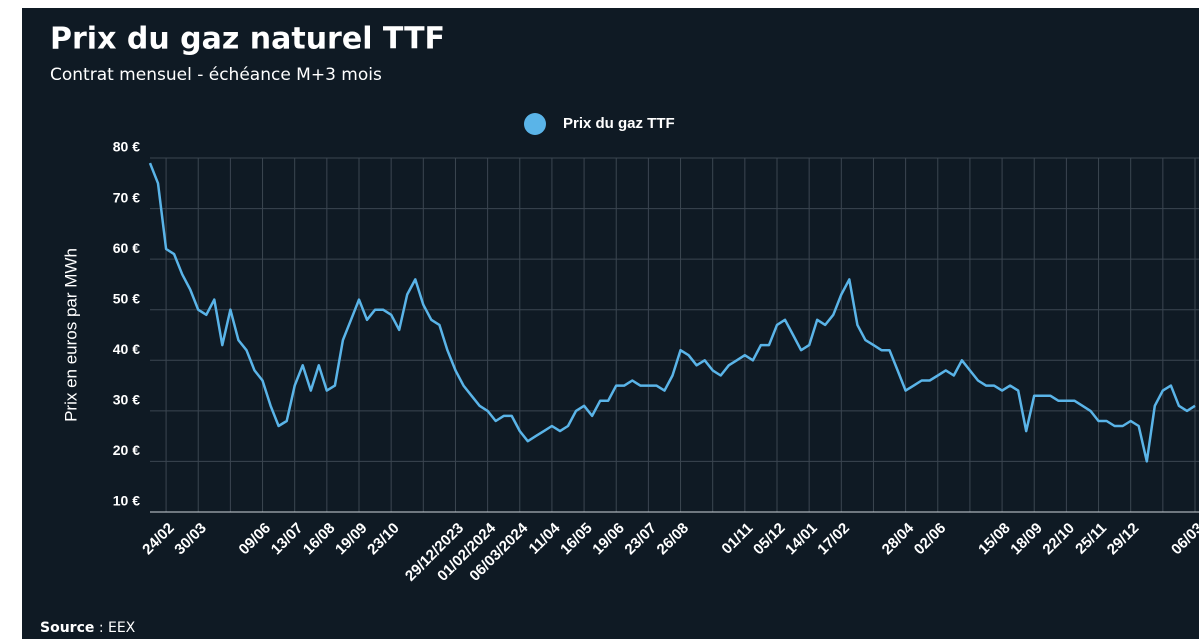  I want to click on y-axis-title: Prix en euros par MWh, so click(70, 335).